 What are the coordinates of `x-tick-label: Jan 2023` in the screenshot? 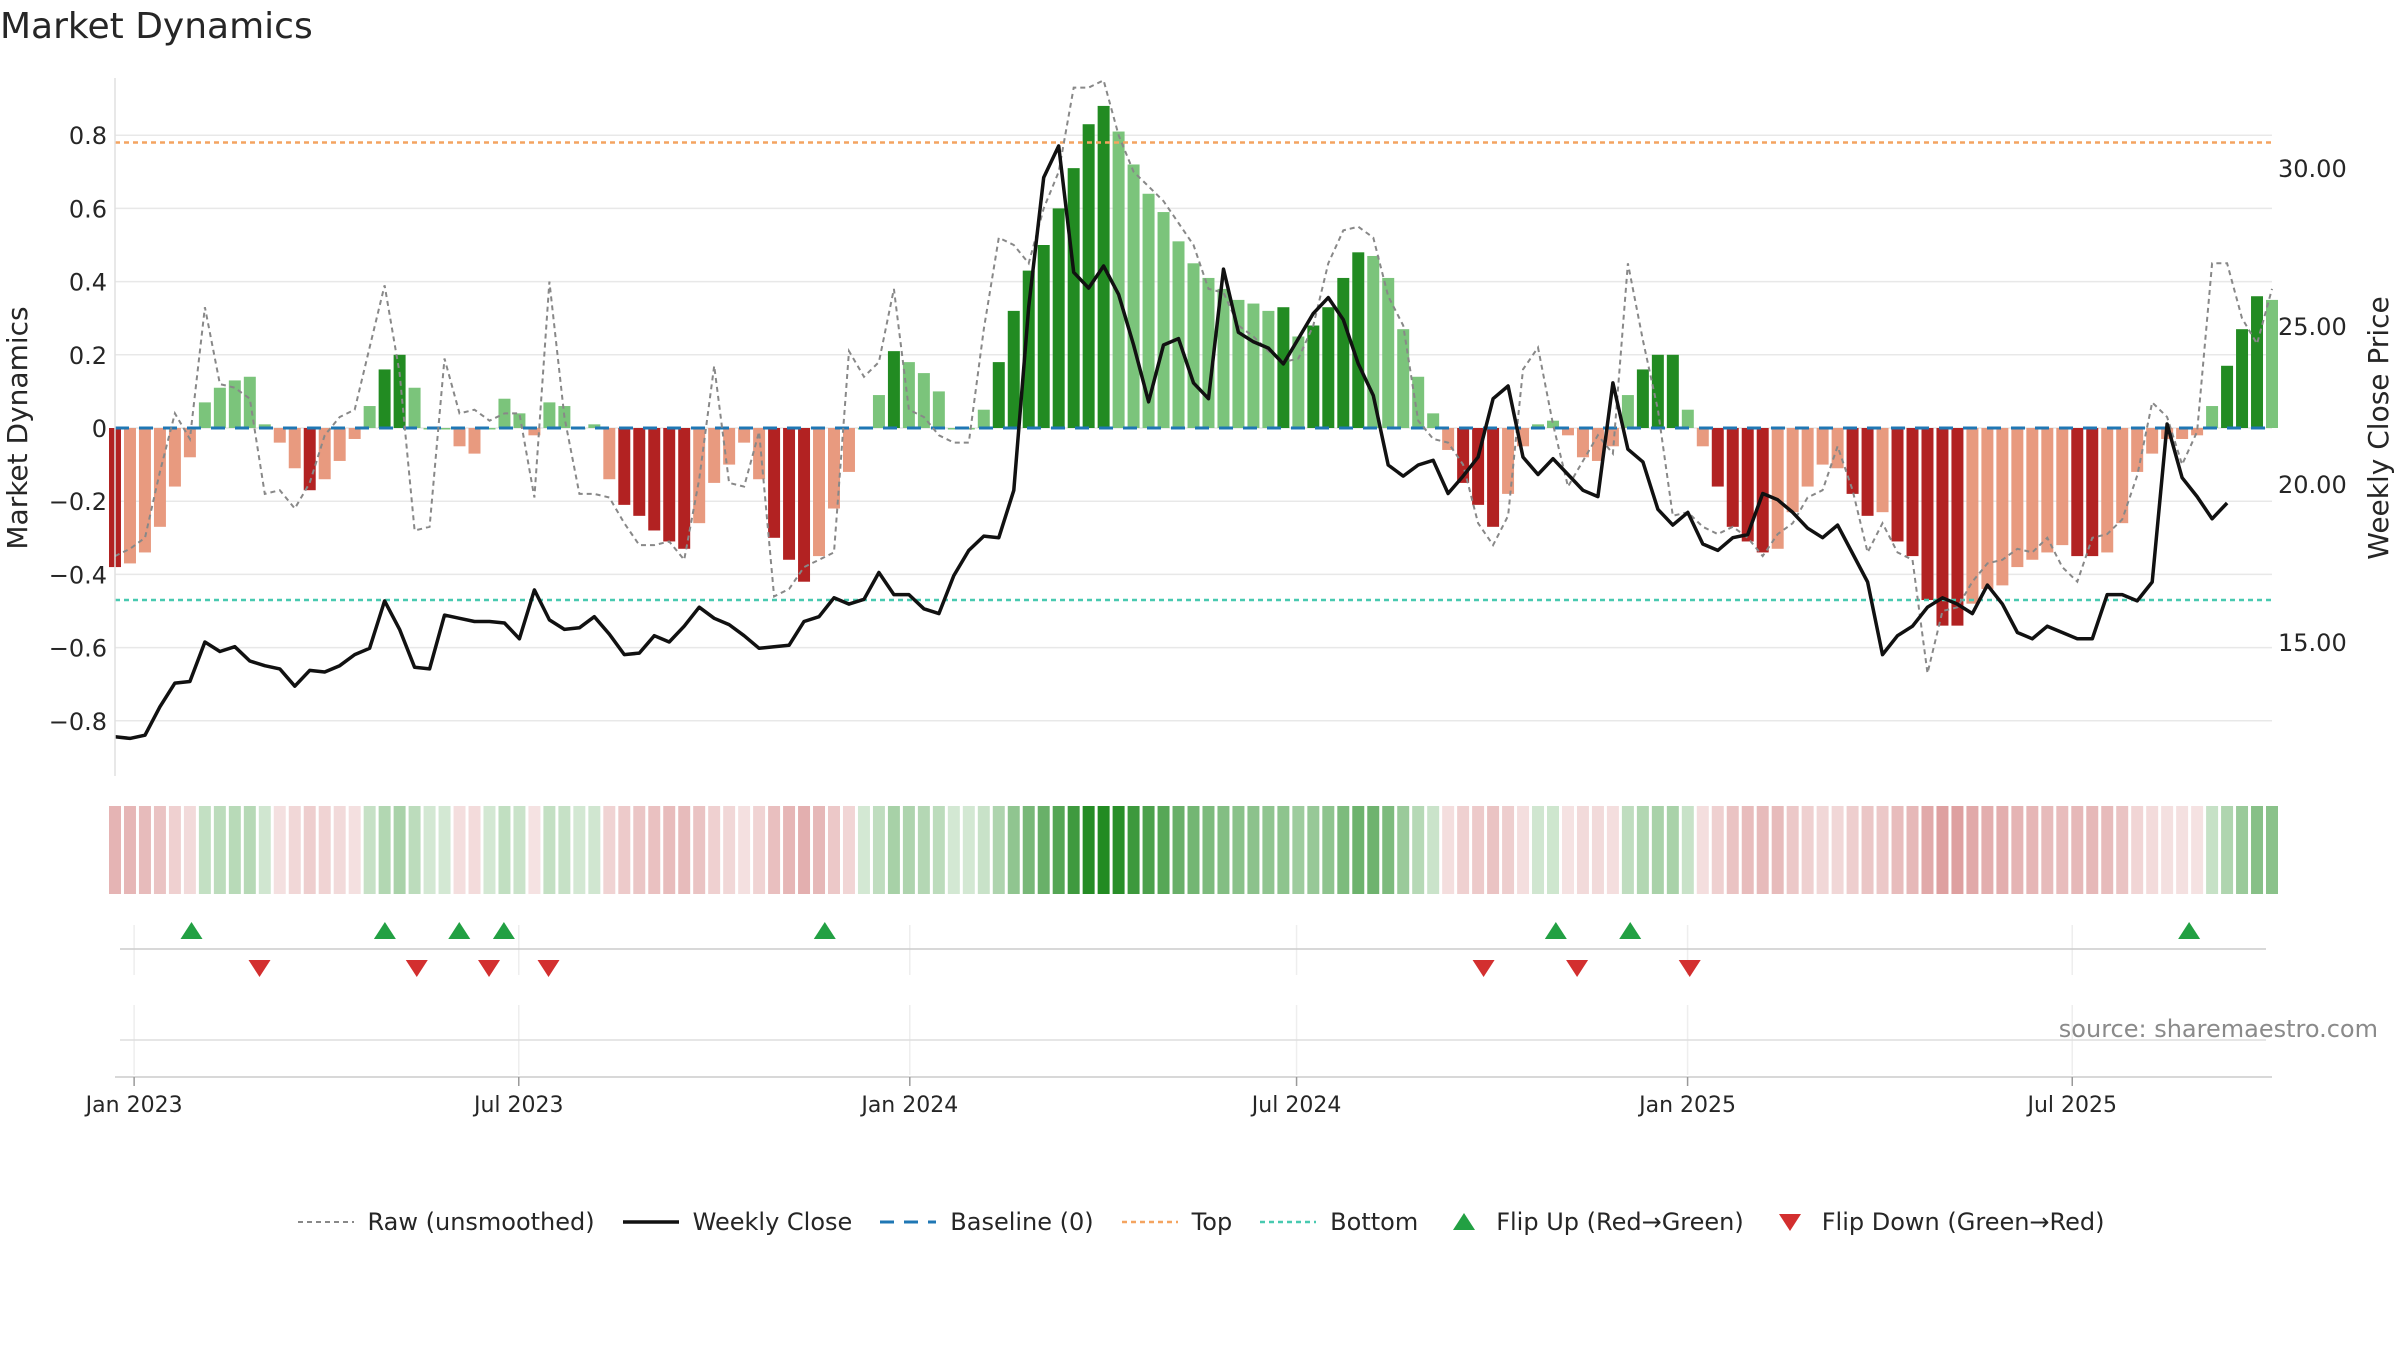 It's located at (133, 1105).